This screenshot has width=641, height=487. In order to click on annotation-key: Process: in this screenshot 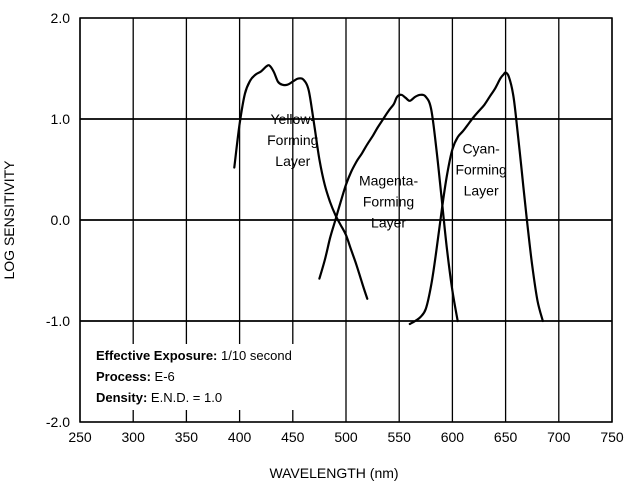, I will do `click(123, 376)`.